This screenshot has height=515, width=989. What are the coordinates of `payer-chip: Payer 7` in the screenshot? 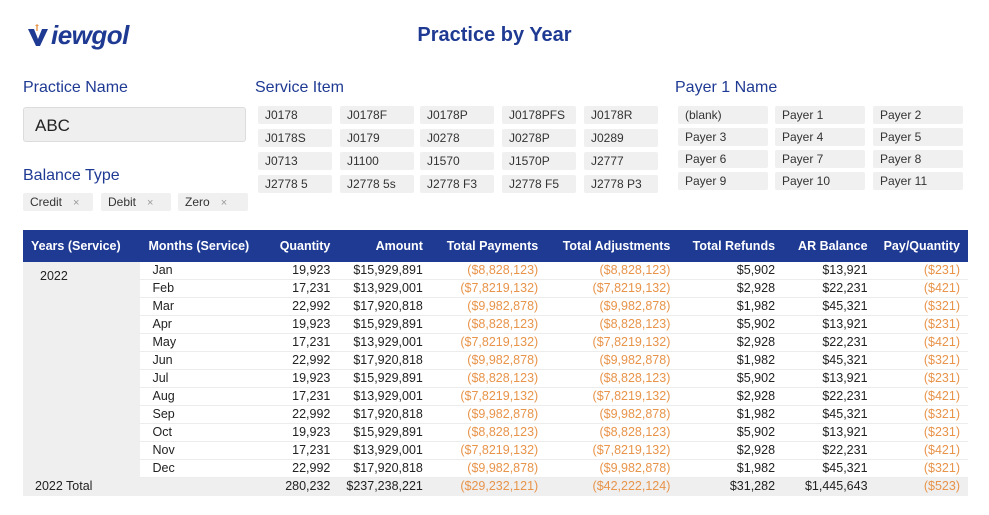 It's located at (820, 159).